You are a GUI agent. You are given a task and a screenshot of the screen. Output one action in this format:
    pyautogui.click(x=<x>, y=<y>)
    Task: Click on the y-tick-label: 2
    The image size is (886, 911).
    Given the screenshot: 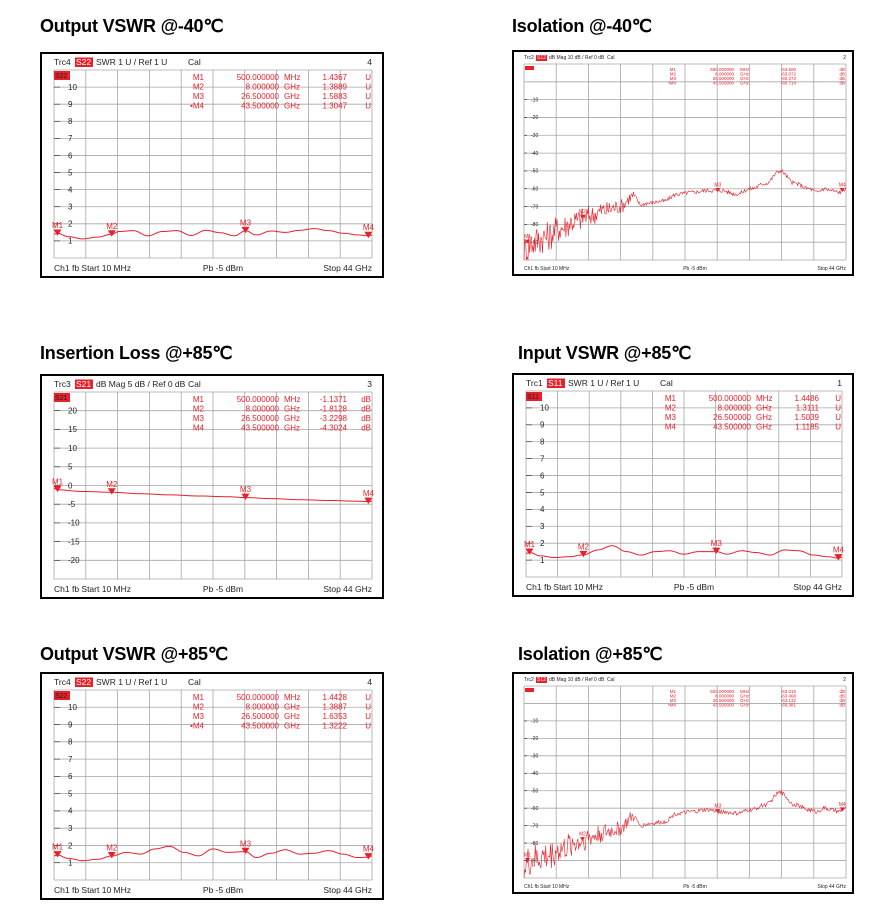 What is the action you would take?
    pyautogui.click(x=70, y=224)
    